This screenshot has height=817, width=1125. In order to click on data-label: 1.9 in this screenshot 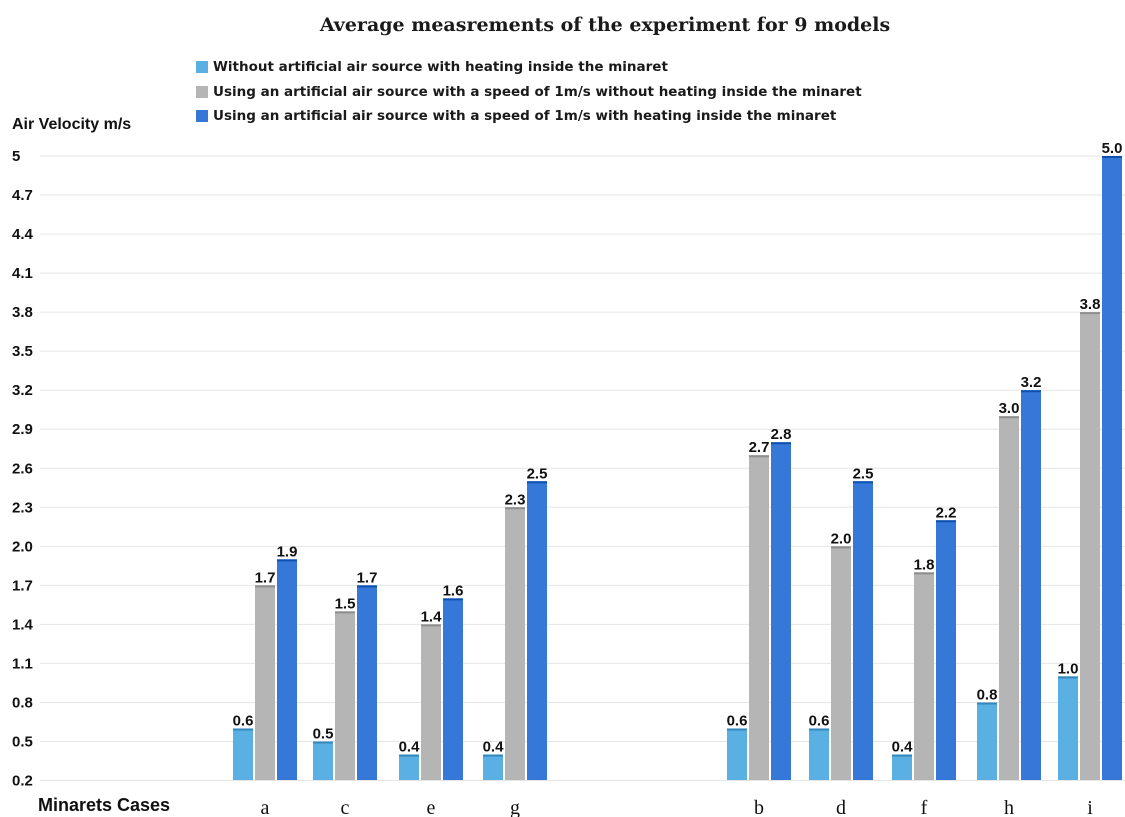, I will do `click(287, 551)`.